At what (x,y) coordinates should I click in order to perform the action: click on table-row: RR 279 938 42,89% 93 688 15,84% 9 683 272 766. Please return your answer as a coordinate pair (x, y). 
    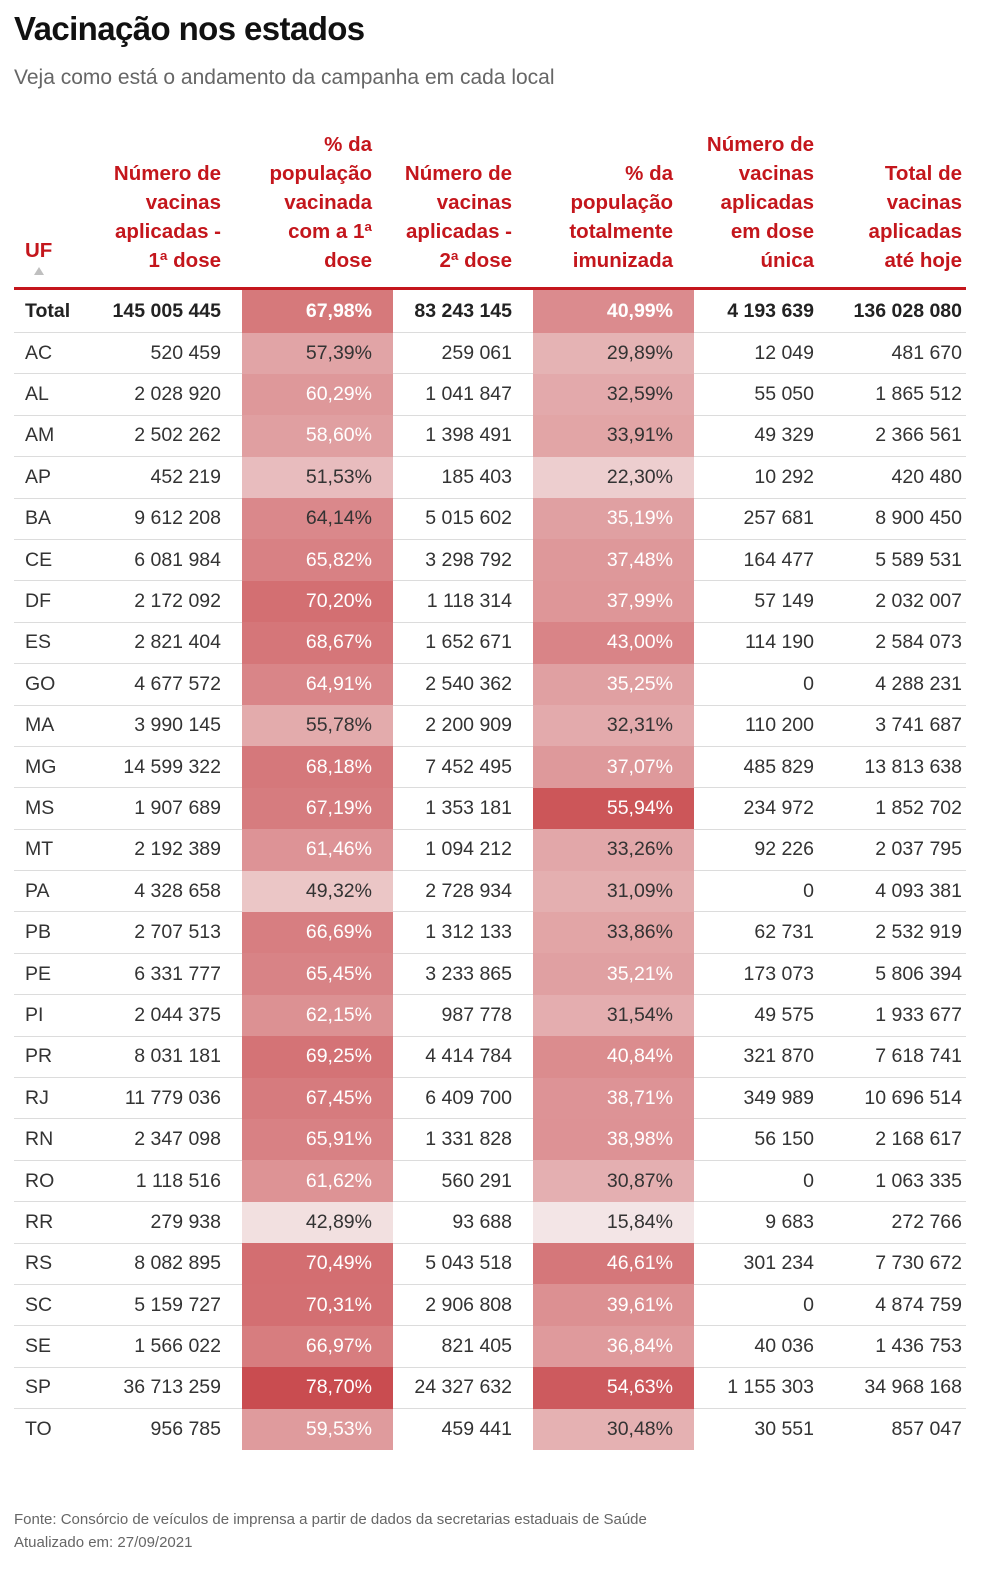
    Looking at the image, I should click on (490, 1222).